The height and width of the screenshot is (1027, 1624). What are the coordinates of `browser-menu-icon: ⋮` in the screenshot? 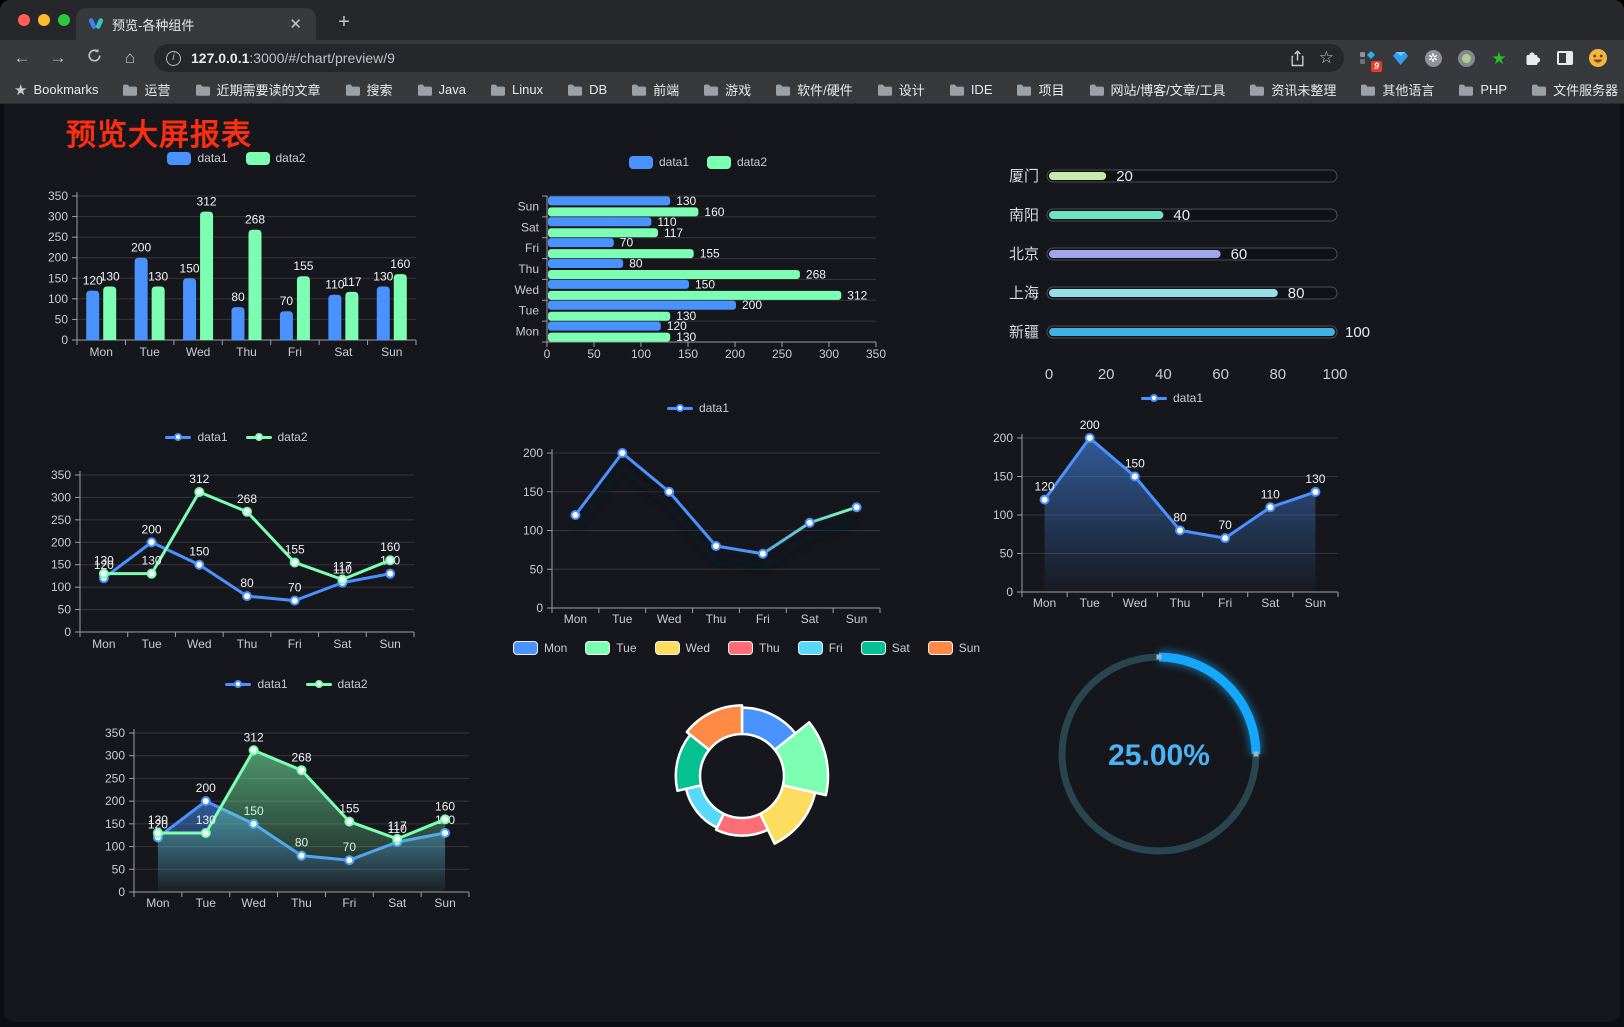 It's located at (1621, 58).